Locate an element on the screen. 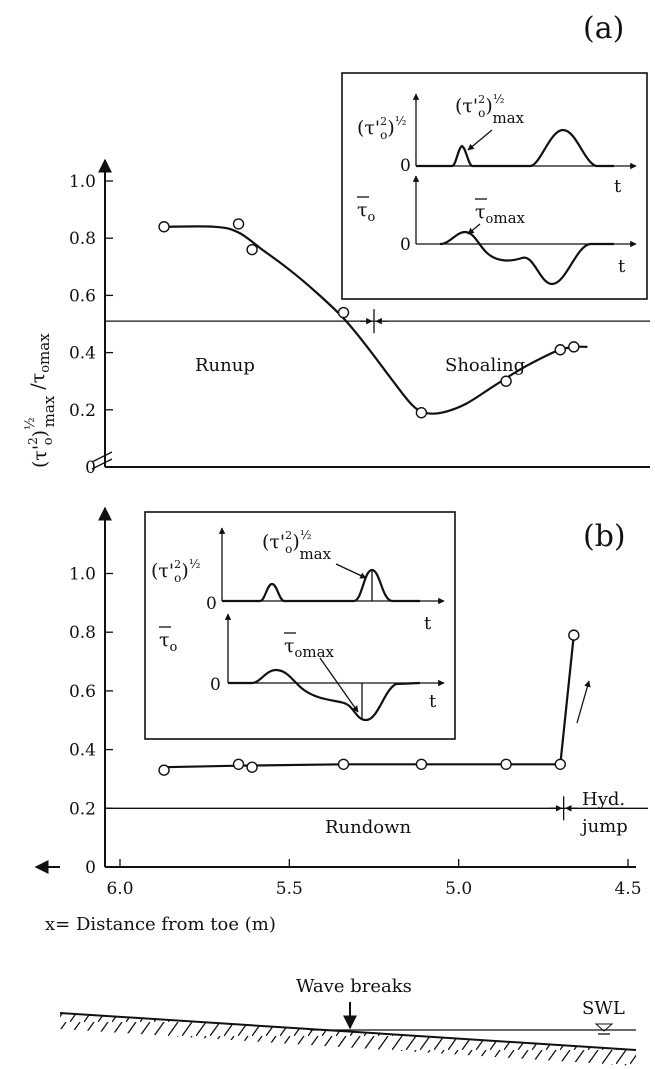 This screenshot has height=1069, width=655. b-xtick-label: 4.5 is located at coordinates (627, 889).